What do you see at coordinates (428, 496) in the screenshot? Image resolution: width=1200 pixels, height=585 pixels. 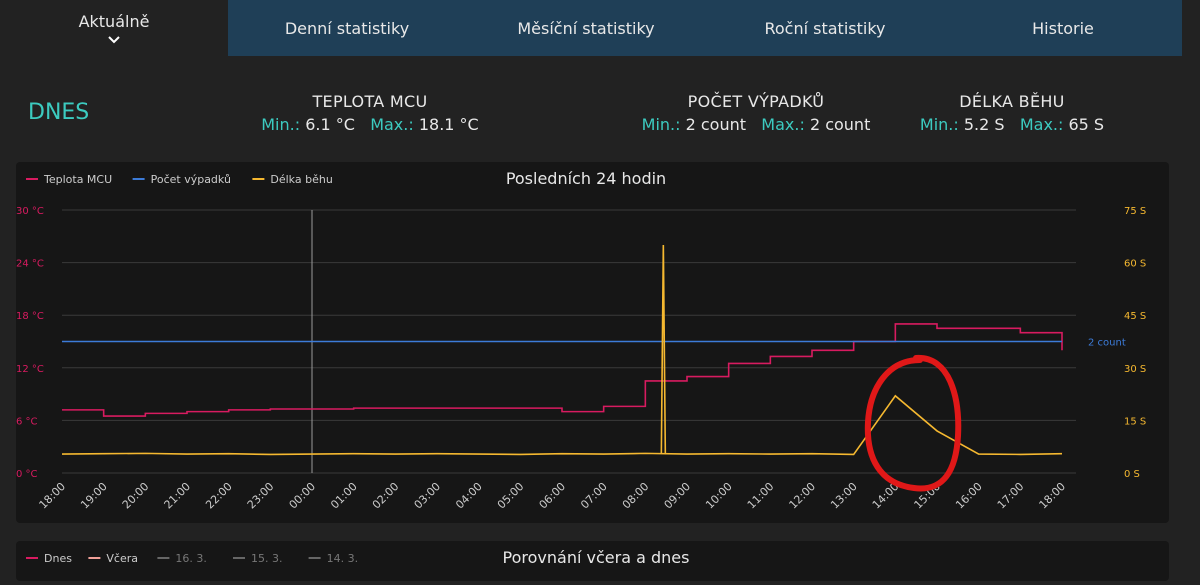 I see `x-tick-label: 03:00` at bounding box center [428, 496].